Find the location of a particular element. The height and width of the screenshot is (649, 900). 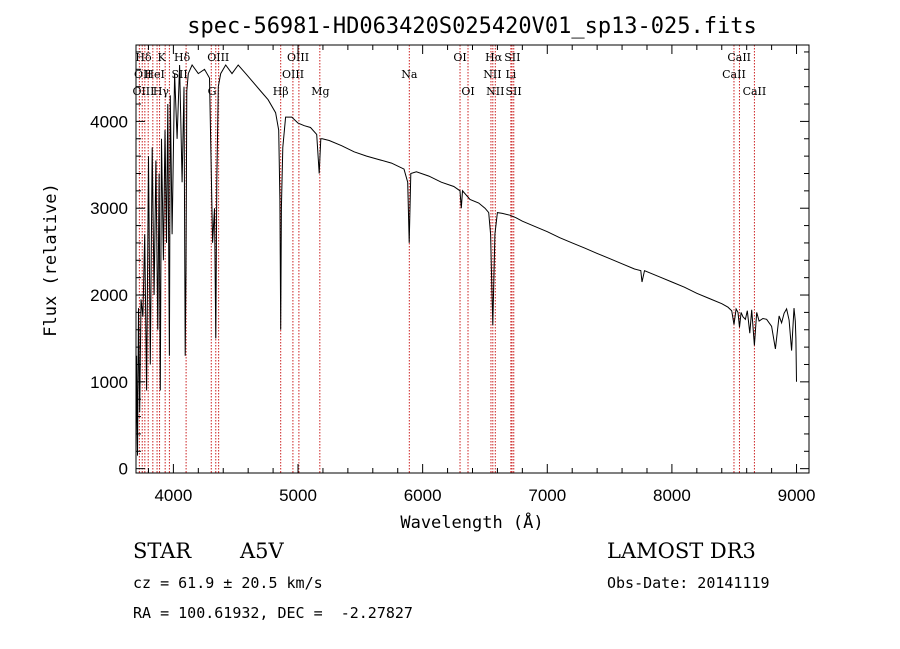

coordinates: RA = 100.61932, DEC = -2.27827 is located at coordinates (273, 613).